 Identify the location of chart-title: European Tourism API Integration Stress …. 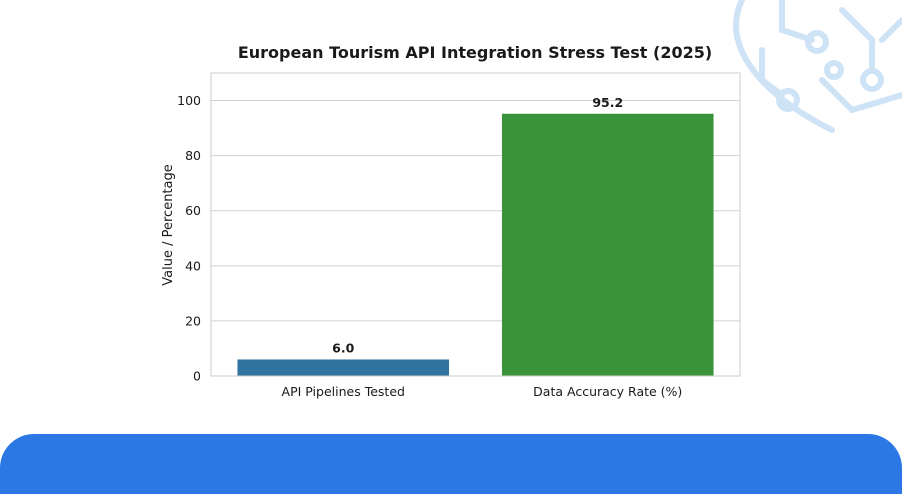
(475, 52).